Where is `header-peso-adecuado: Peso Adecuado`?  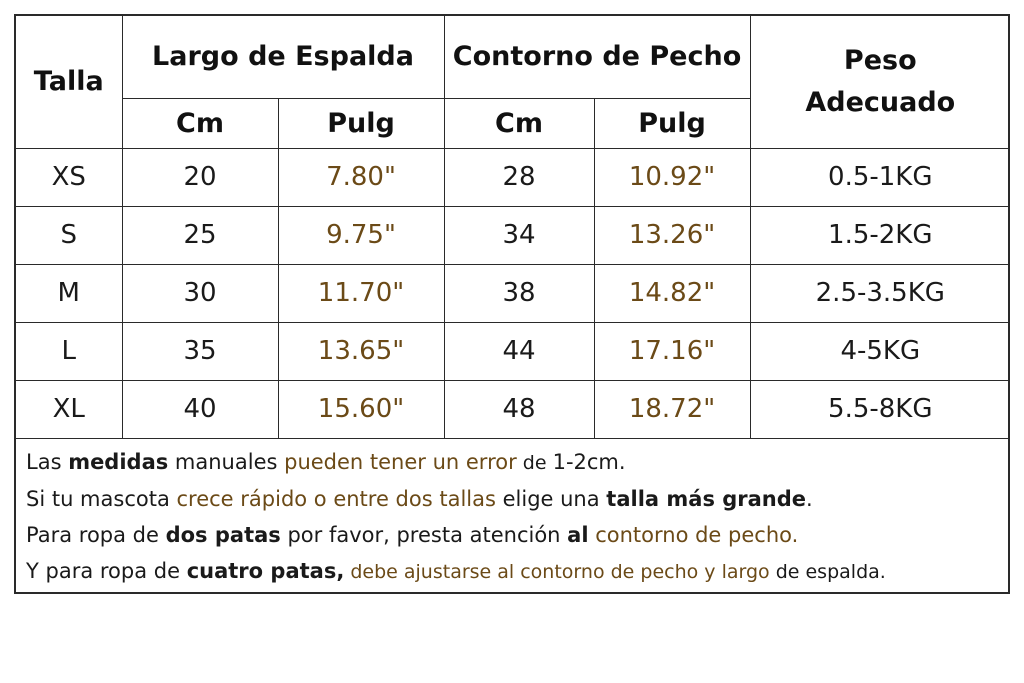
header-peso-adecuado: Peso Adecuado is located at coordinates (880, 82).